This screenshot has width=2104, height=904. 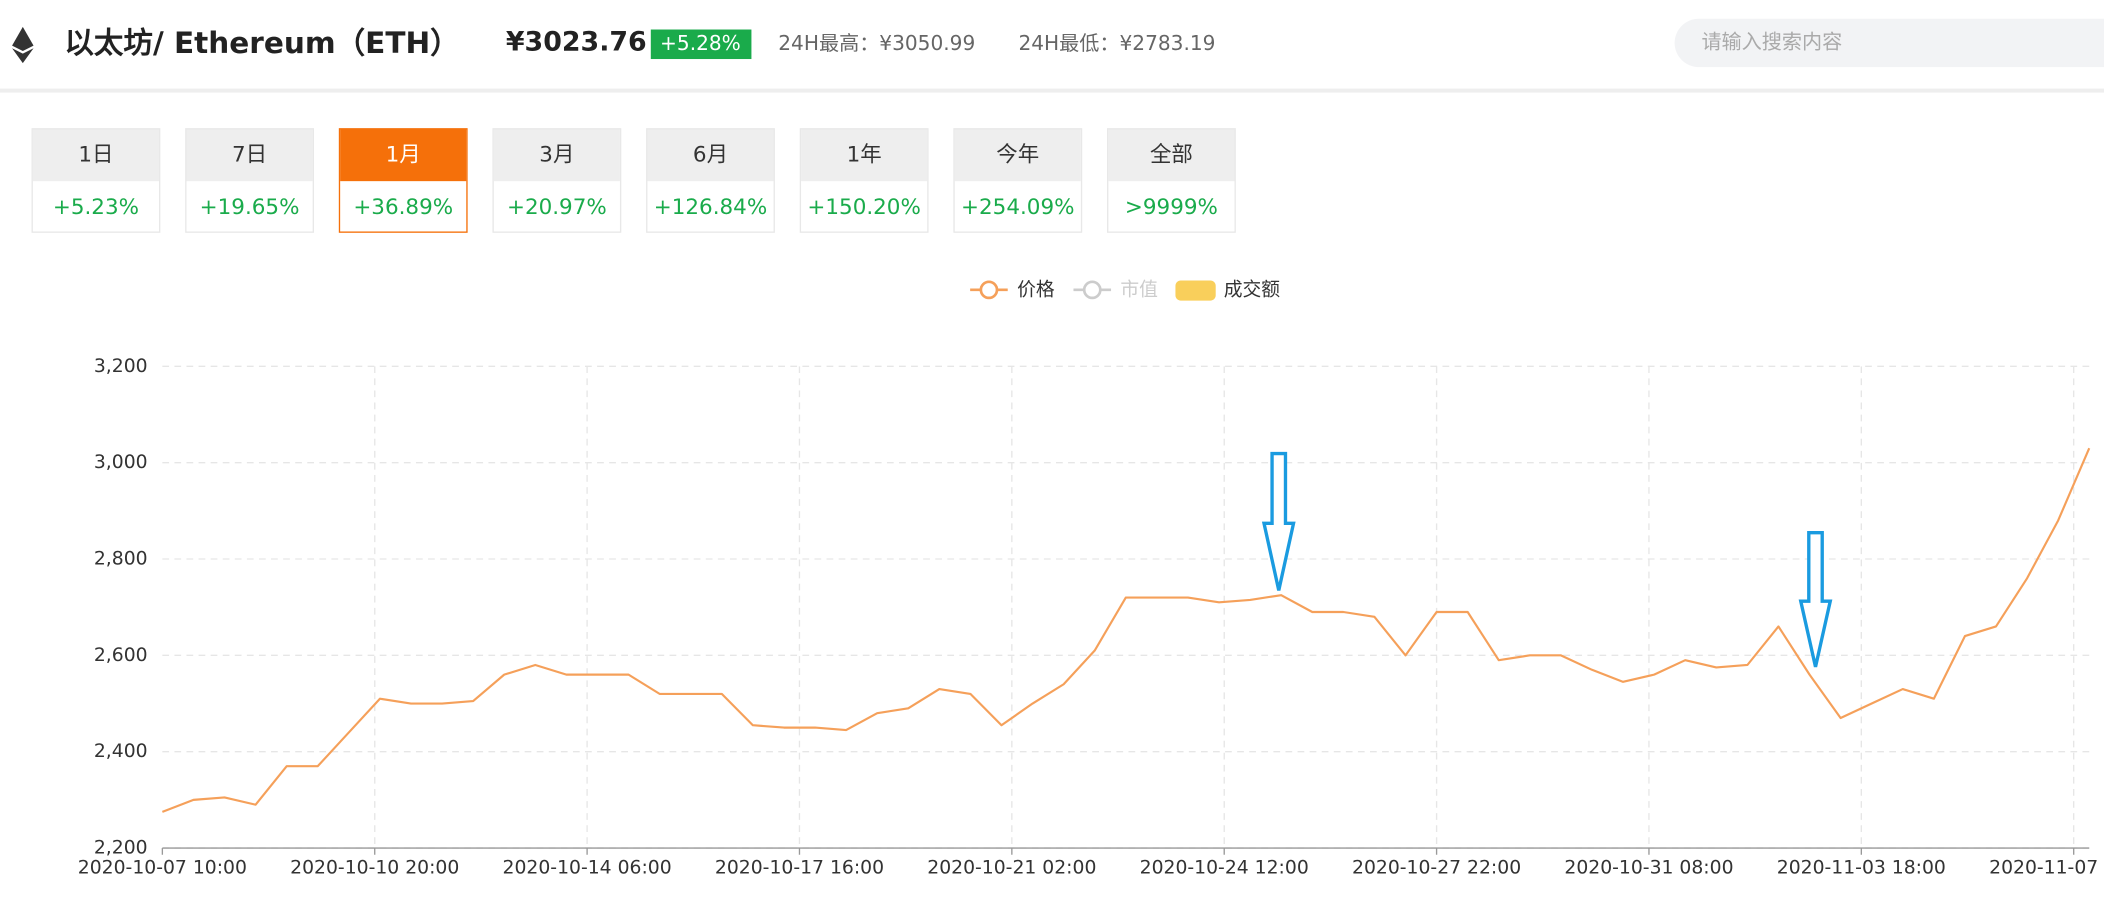 I want to click on range-tab: 1日 +5.23%, so click(x=96, y=180).